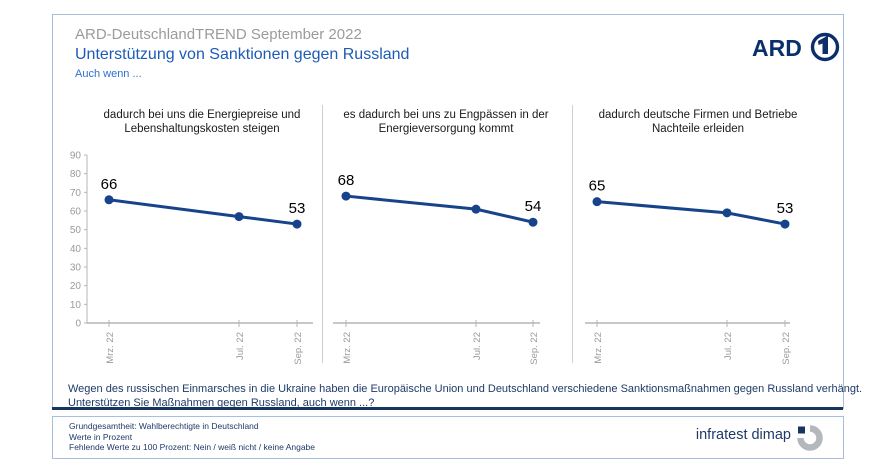 This screenshot has width=892, height=476. Describe the element at coordinates (76, 268) in the screenshot. I see `svg-text: 30` at that location.